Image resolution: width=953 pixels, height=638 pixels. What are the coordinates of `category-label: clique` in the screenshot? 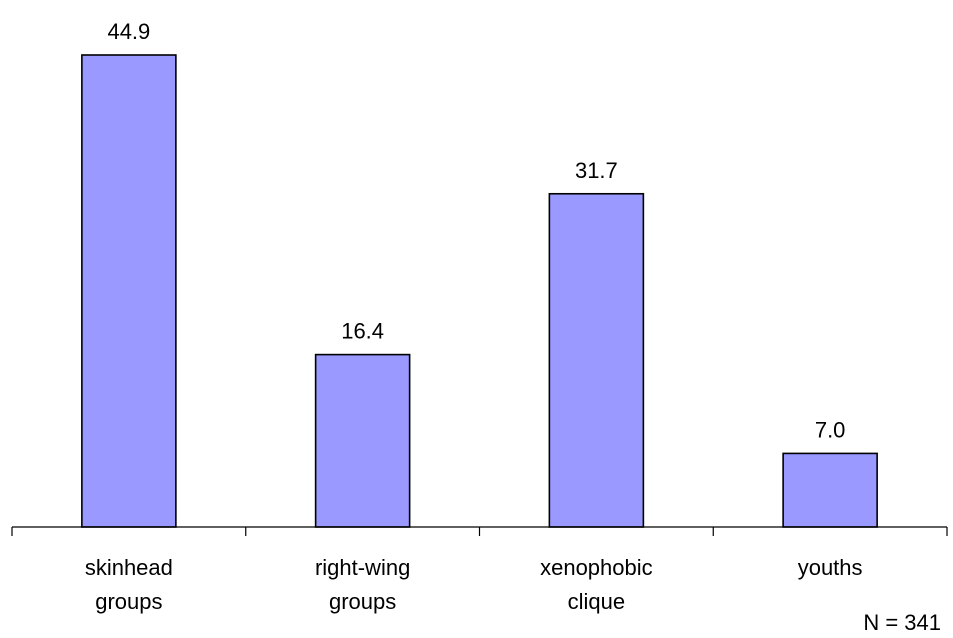 It's located at (596, 601).